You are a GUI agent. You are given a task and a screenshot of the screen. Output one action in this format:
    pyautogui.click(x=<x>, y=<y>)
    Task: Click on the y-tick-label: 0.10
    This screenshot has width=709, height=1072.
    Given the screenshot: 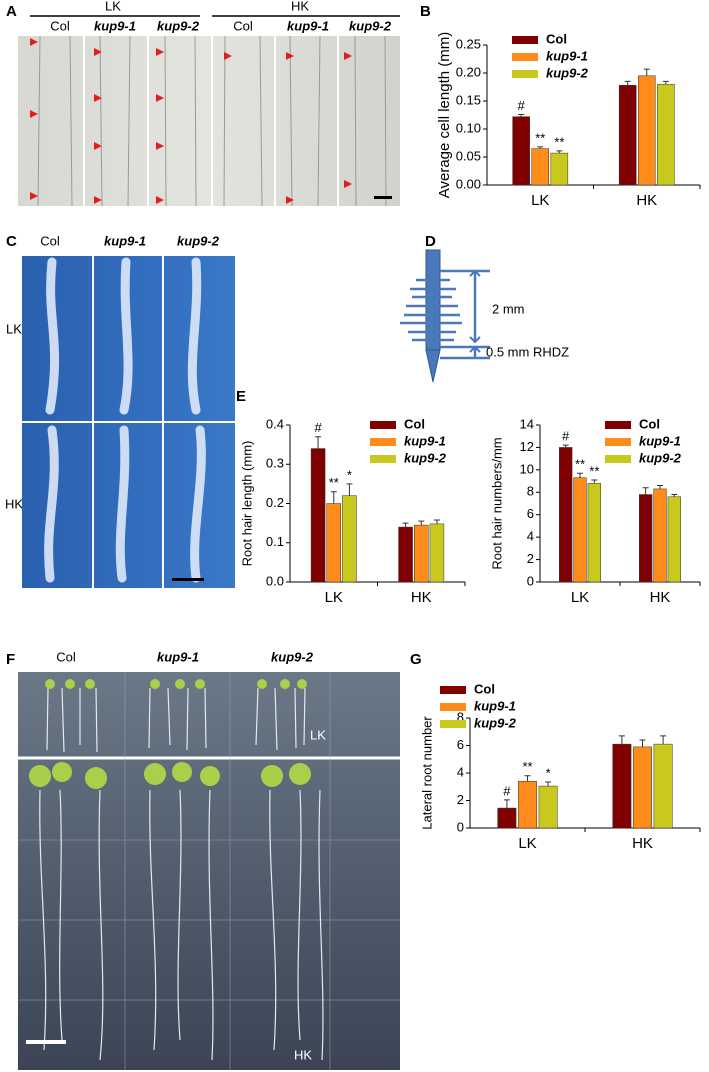 What is the action you would take?
    pyautogui.click(x=468, y=127)
    